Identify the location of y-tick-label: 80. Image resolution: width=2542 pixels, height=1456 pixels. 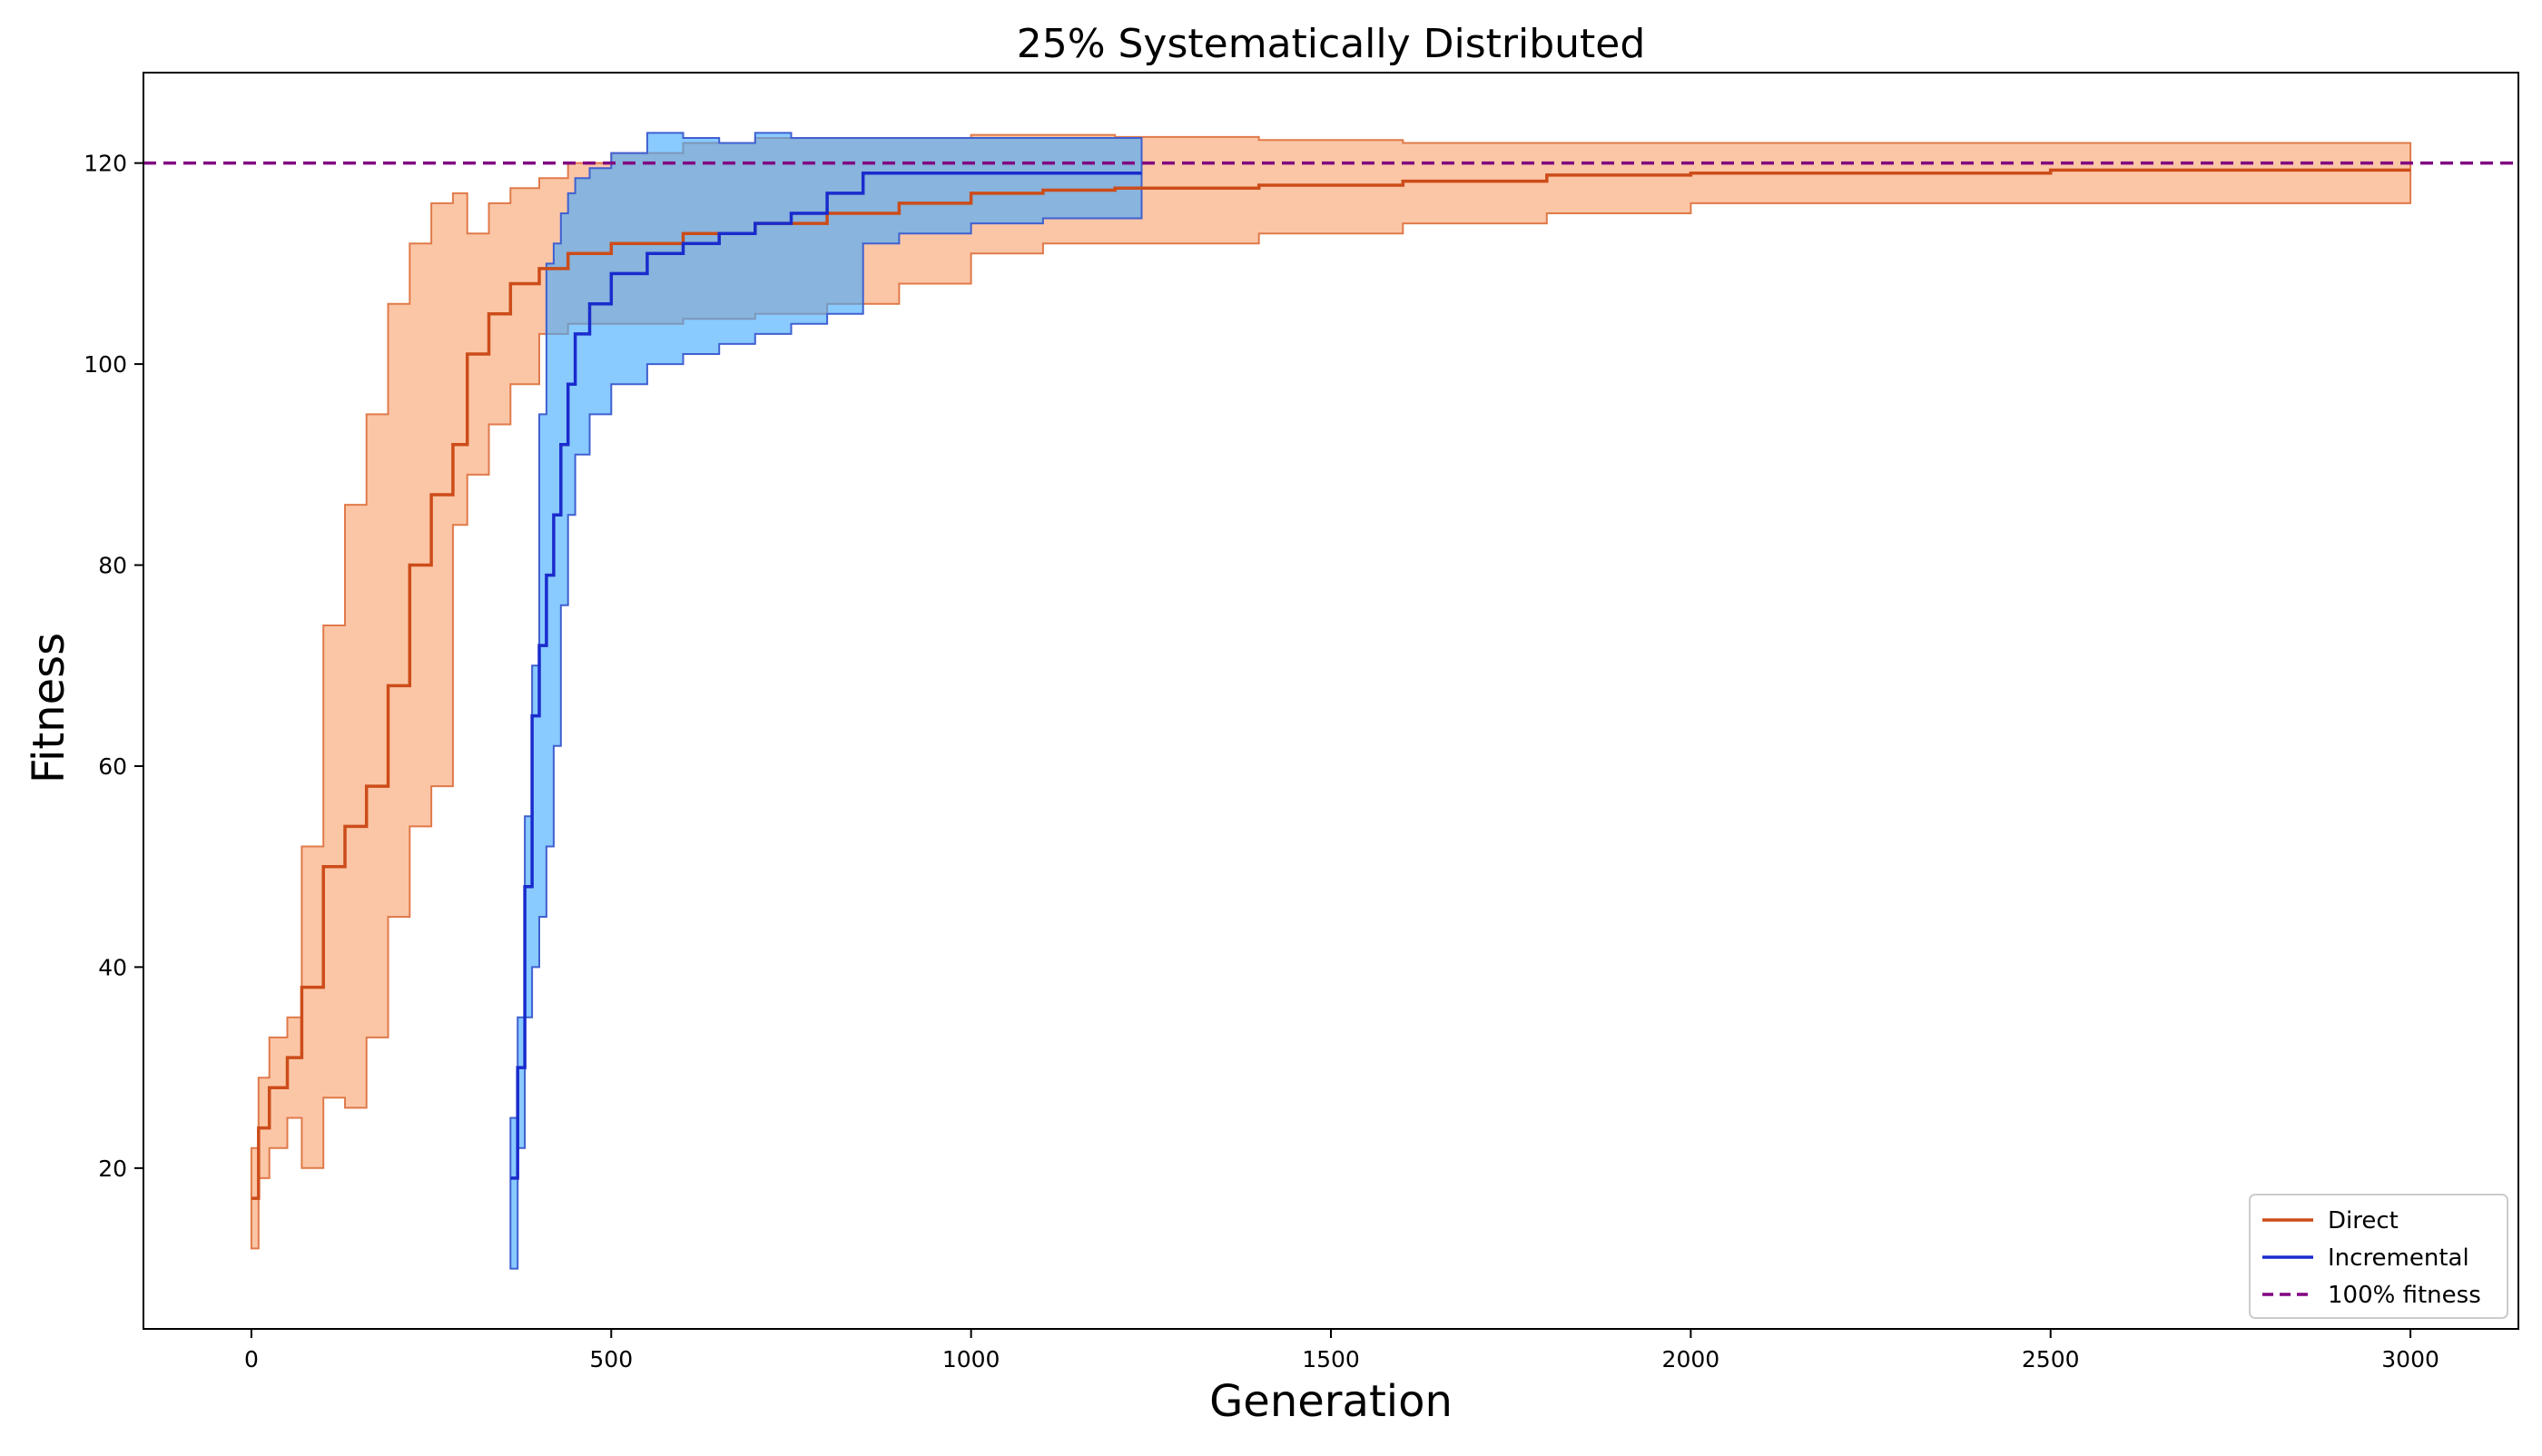
(112, 566).